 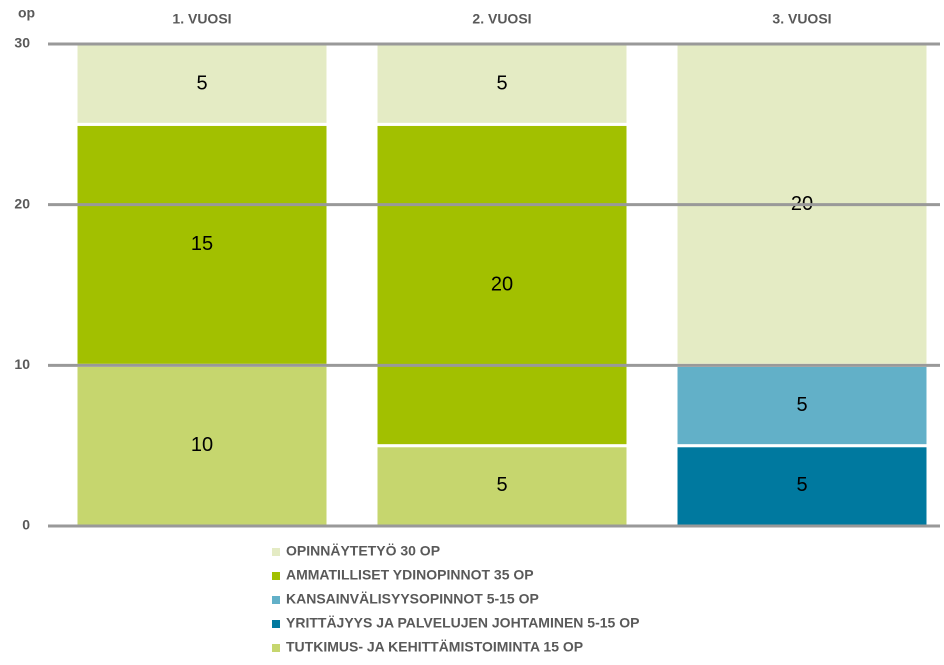 I want to click on legend-label: OPINNÄYTETYÖ 30 OP, so click(x=363, y=551).